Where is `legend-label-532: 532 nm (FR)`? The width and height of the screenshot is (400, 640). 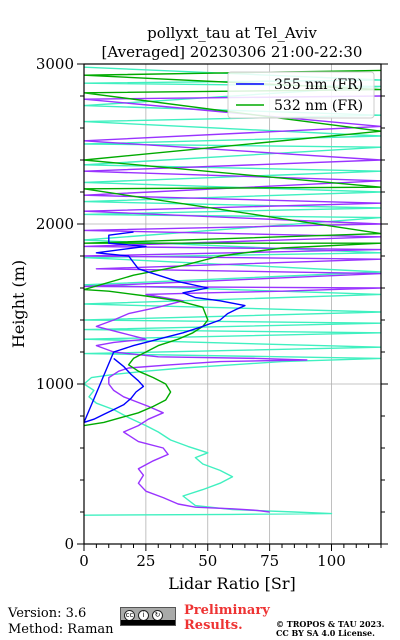 legend-label-532: 532 nm (FR) is located at coordinates (318, 106).